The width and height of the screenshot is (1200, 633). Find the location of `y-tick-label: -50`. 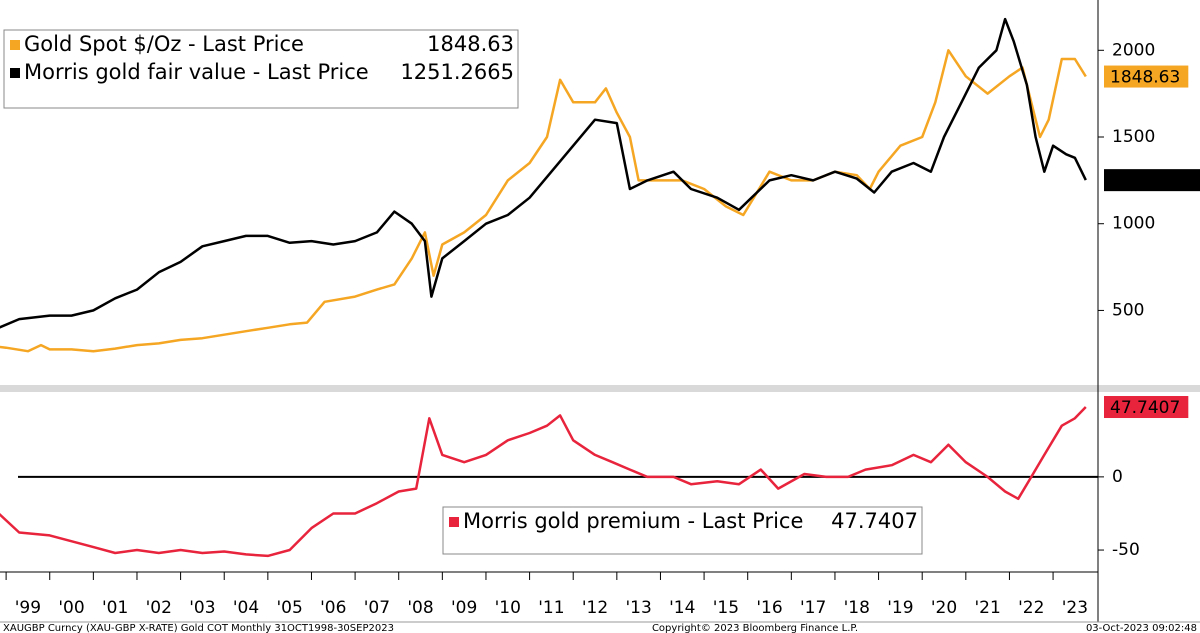

y-tick-label: -50 is located at coordinates (1126, 550).